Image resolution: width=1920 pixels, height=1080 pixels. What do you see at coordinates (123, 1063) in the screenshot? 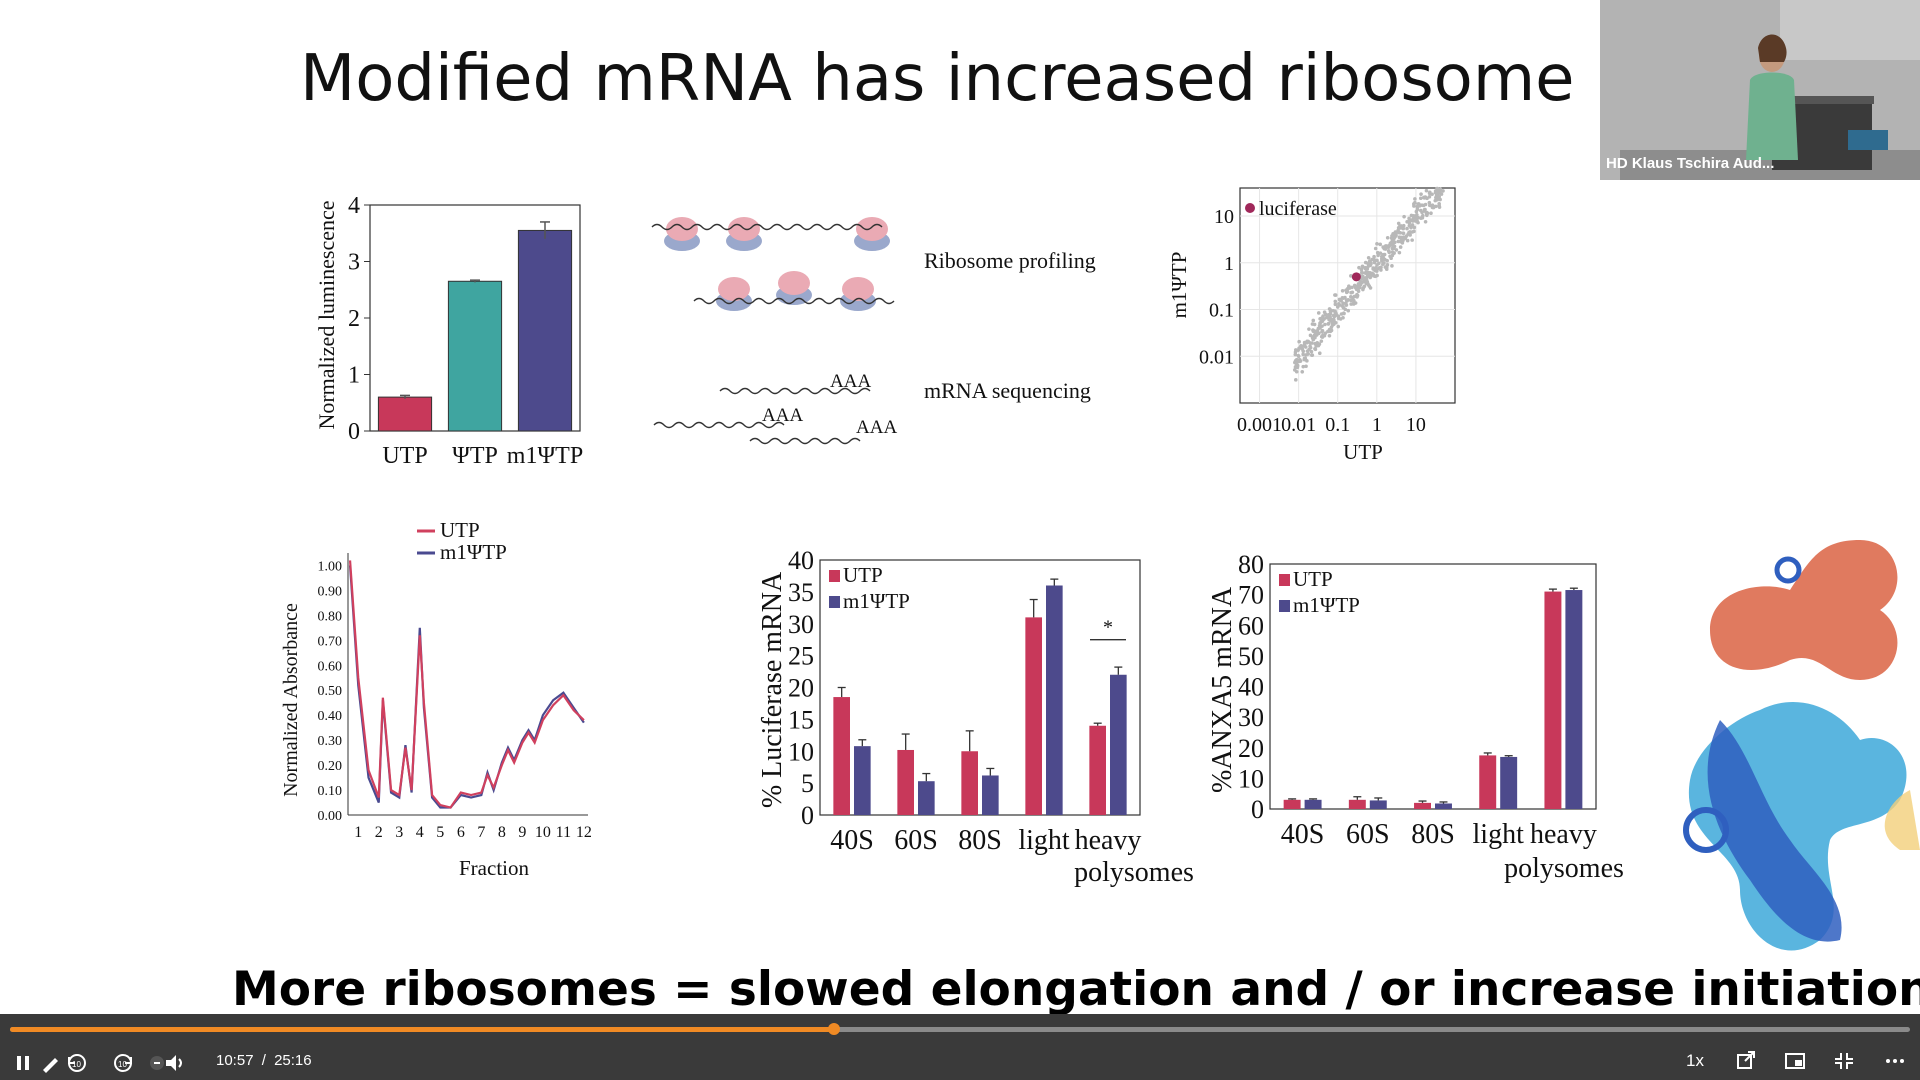
I see `forward-10-icon: 10` at bounding box center [123, 1063].